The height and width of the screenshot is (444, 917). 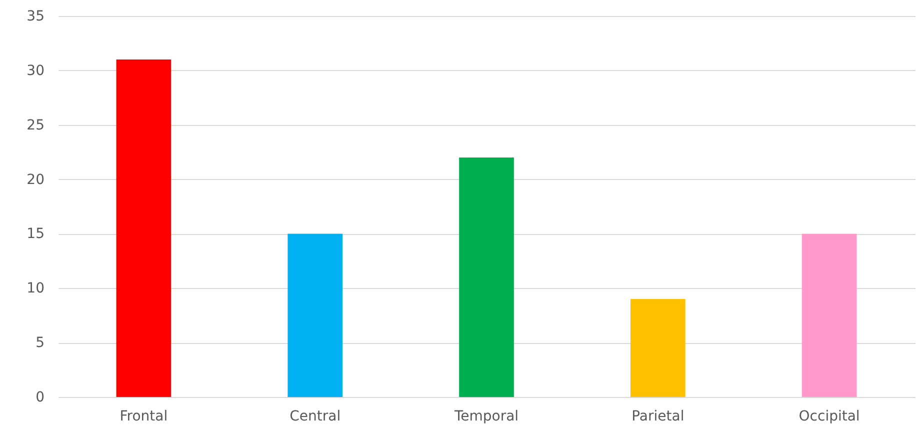 I want to click on x-tick-label: Occipital, so click(x=829, y=416).